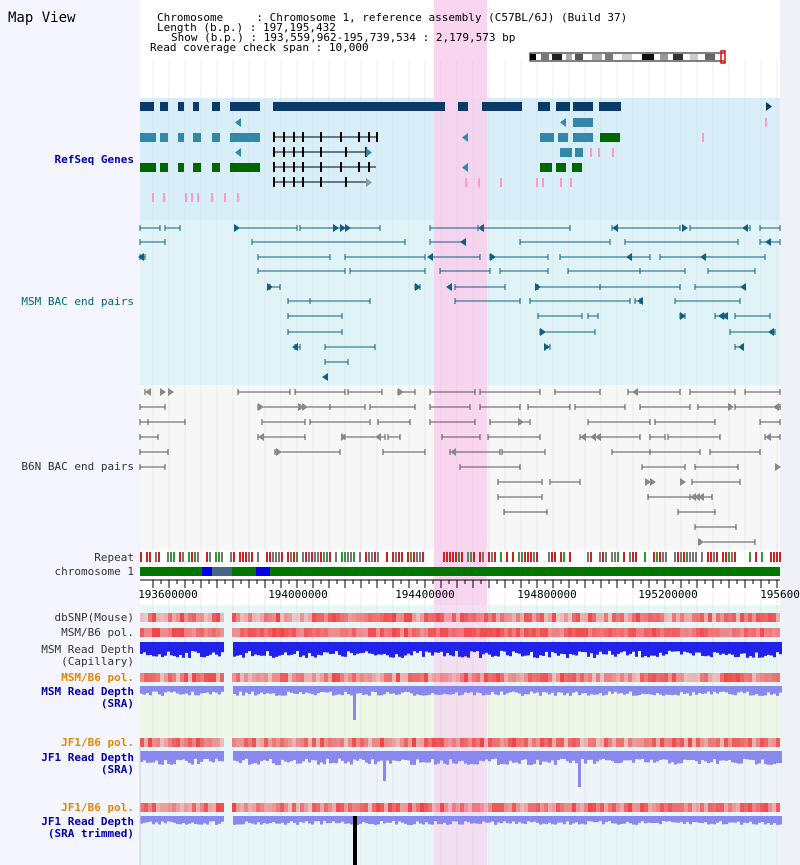  I want to click on gene-block-teal, so click(197, 137).